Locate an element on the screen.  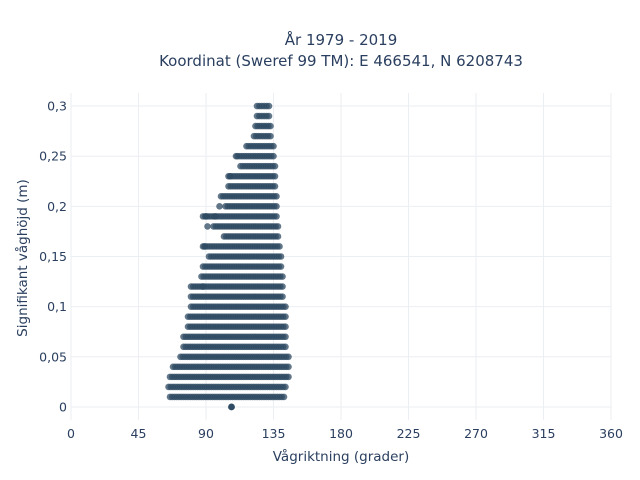
x-tick-label: 135 is located at coordinates (274, 433).